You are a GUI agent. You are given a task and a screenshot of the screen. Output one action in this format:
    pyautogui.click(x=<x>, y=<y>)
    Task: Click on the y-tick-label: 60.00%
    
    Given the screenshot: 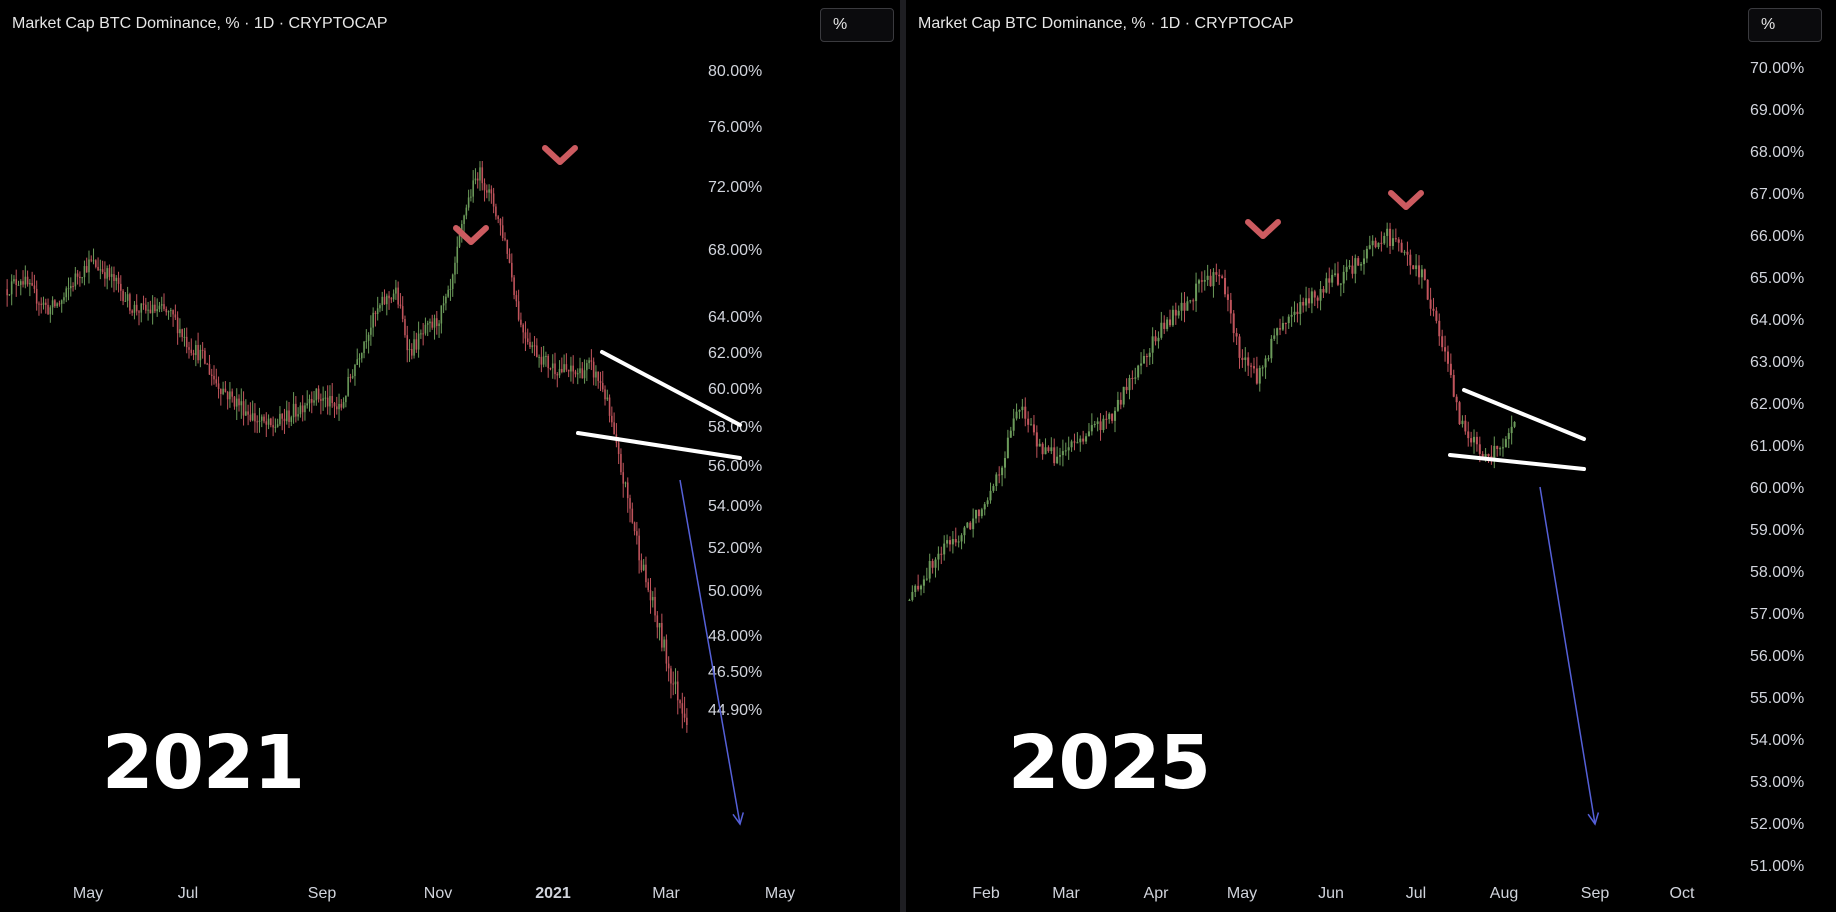 What is the action you would take?
    pyautogui.click(x=1777, y=488)
    